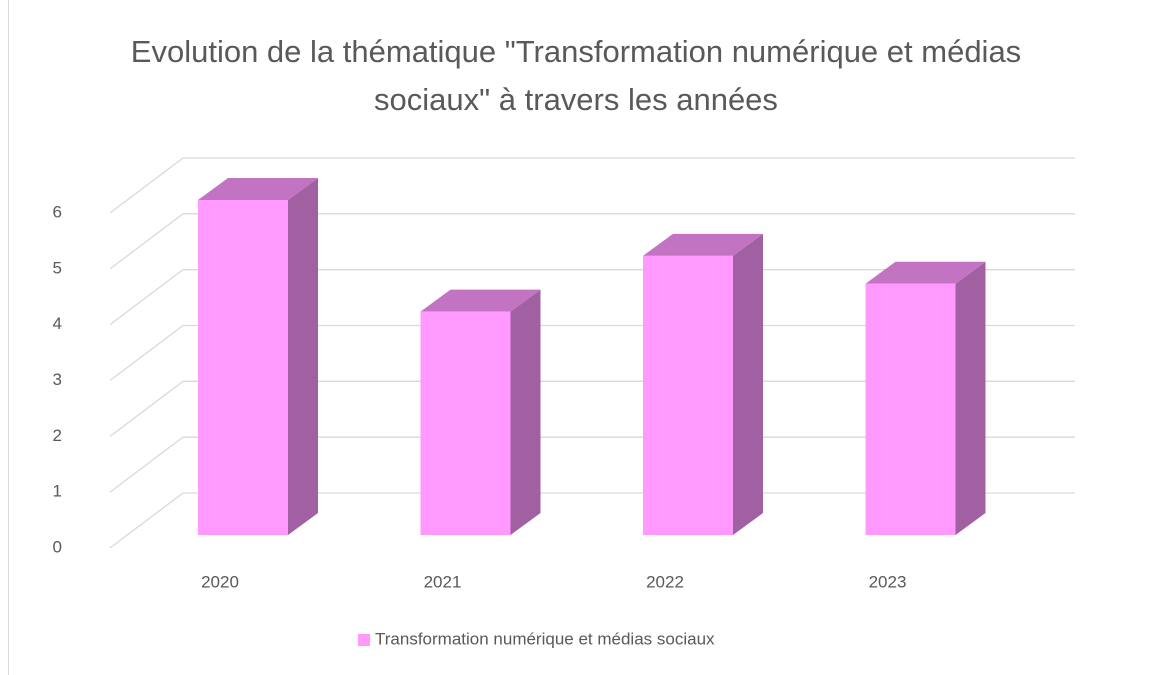 The width and height of the screenshot is (1152, 675). Describe the element at coordinates (665, 581) in the screenshot. I see `x-tick-label: 2022` at that location.